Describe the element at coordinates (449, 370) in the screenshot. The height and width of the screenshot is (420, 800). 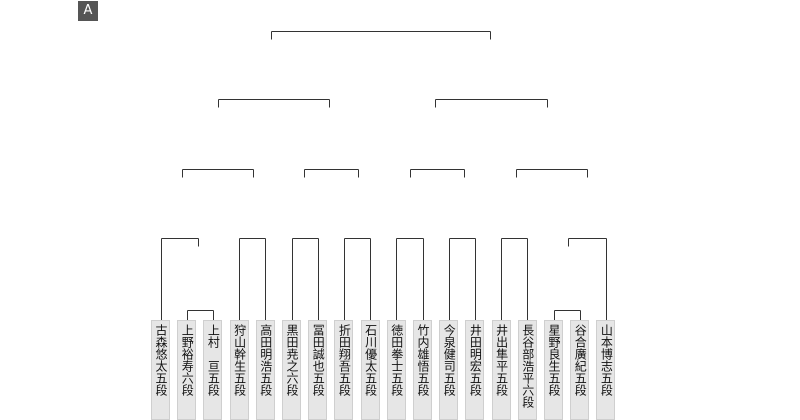
I see `player-name: 今泉健司五段` at that location.